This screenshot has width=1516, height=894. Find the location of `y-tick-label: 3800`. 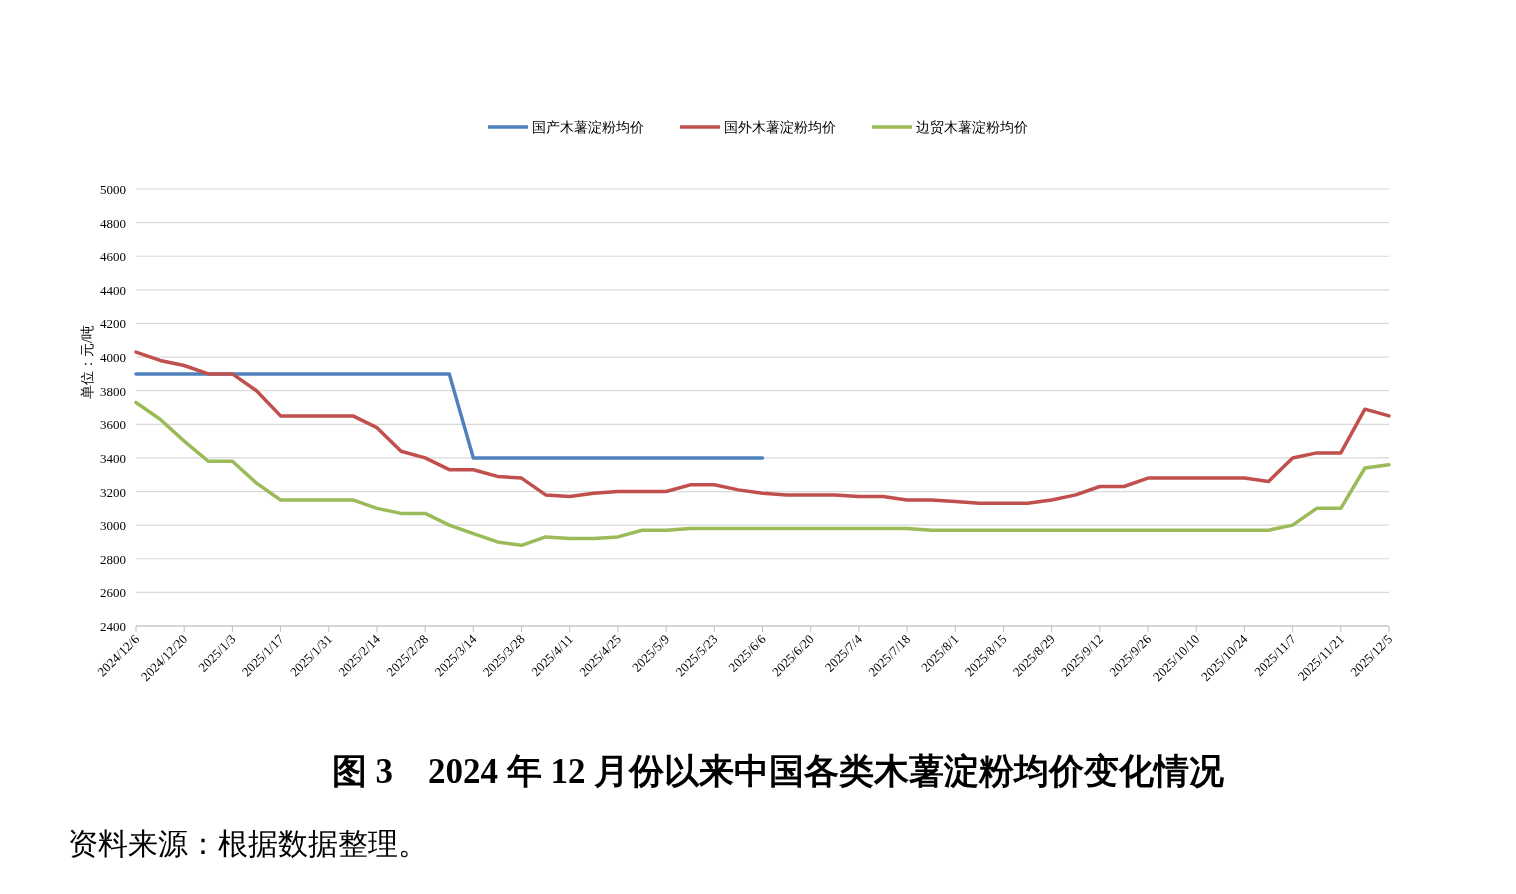

y-tick-label: 3800 is located at coordinates (113, 391).